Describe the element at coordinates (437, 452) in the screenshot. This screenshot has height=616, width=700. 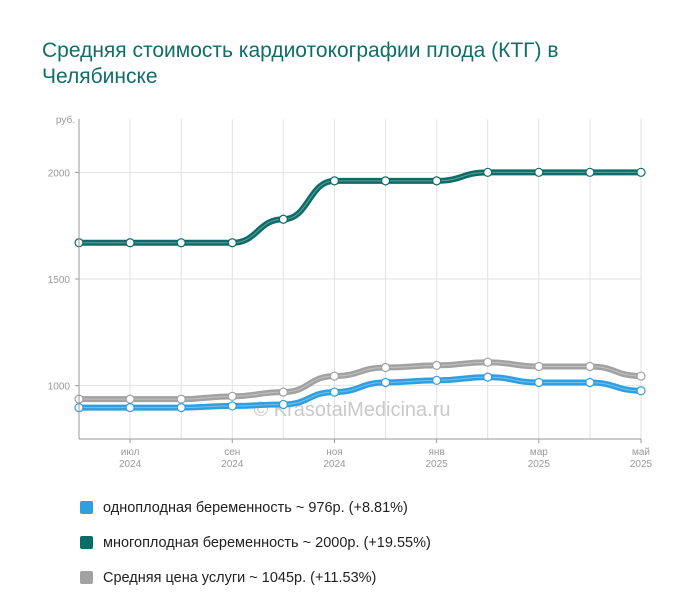
I see `x-tick-month: янв` at that location.